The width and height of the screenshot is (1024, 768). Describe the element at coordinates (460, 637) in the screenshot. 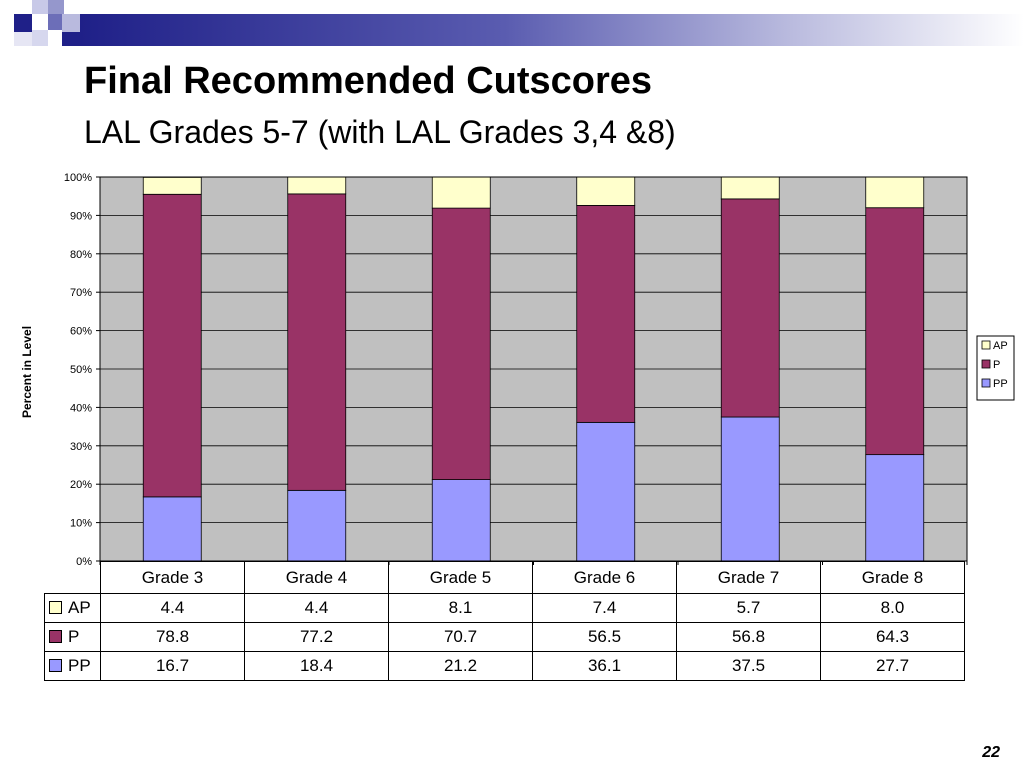

I see `data-label: 70.7` at that location.